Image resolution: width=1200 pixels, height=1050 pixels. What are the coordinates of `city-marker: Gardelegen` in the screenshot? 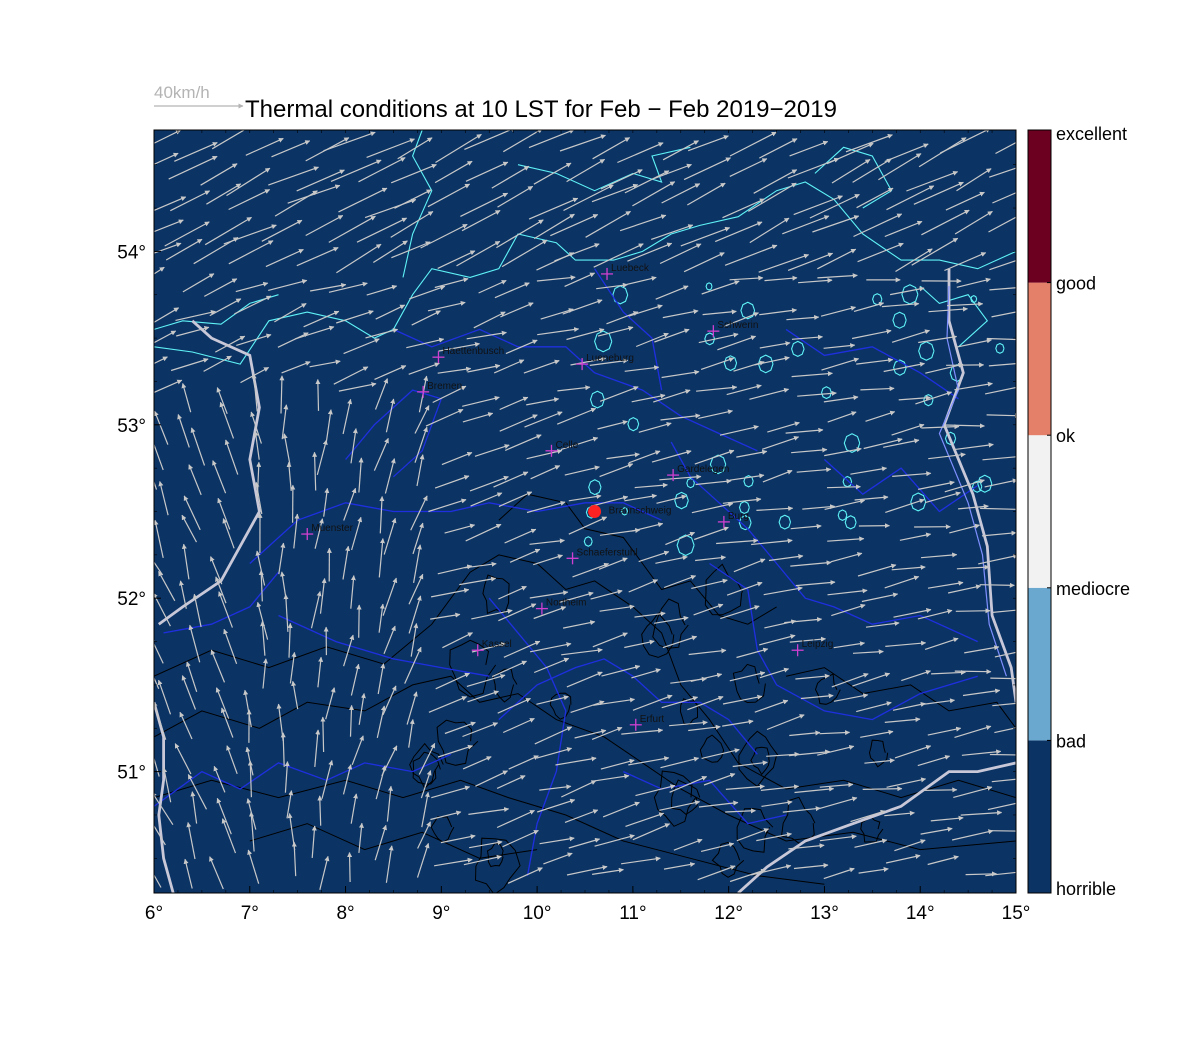 It's located at (698, 473).